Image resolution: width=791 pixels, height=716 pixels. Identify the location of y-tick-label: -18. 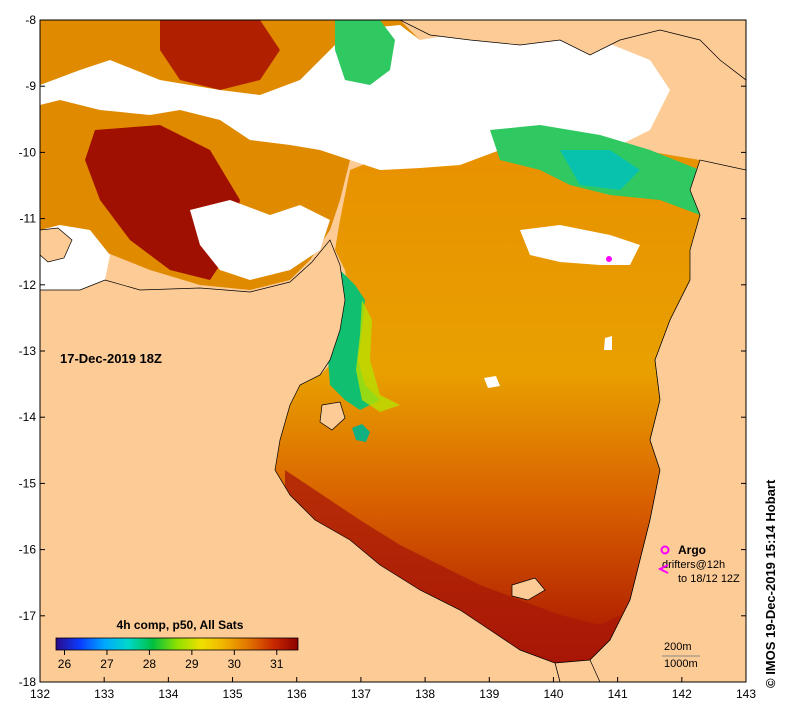
(28, 682).